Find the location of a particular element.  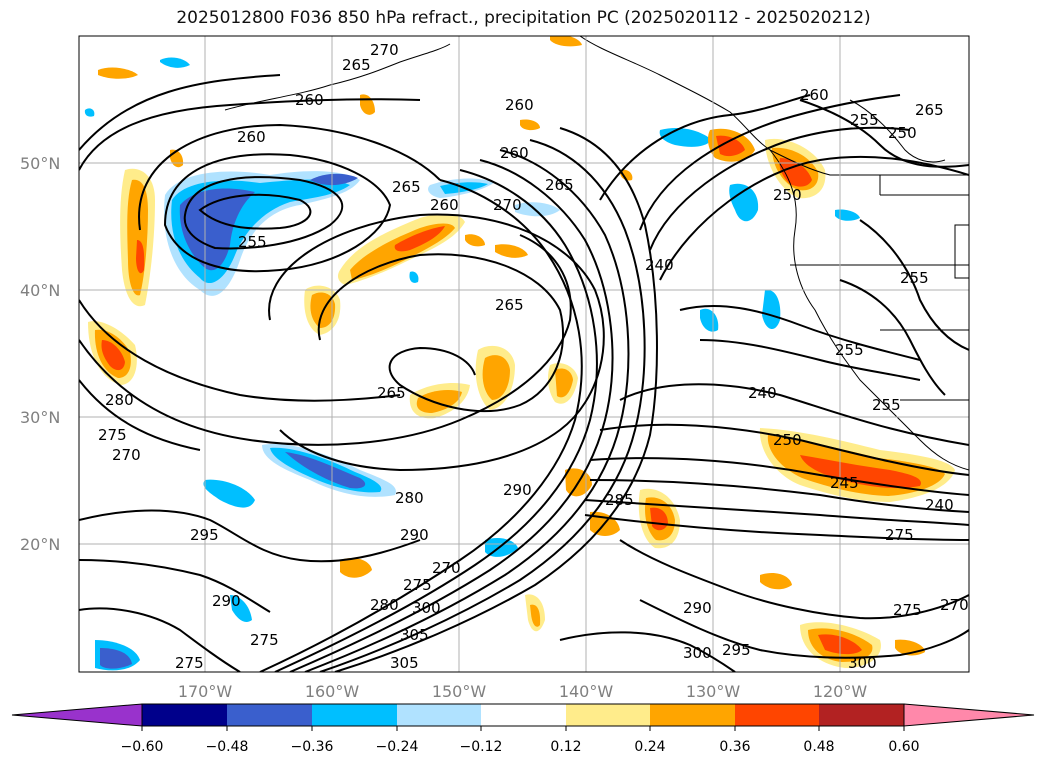

lon-label-160w: 160°W is located at coordinates (332, 691).